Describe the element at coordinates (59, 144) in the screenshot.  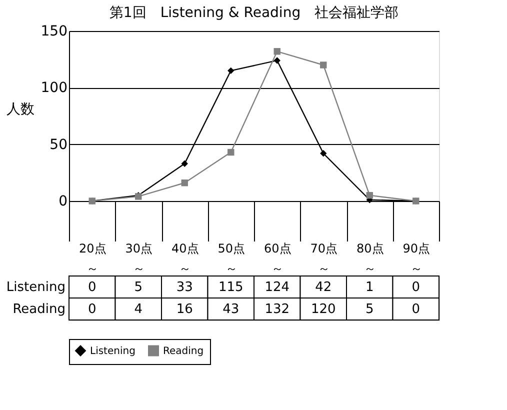
I see `y-tick-label: 50` at that location.